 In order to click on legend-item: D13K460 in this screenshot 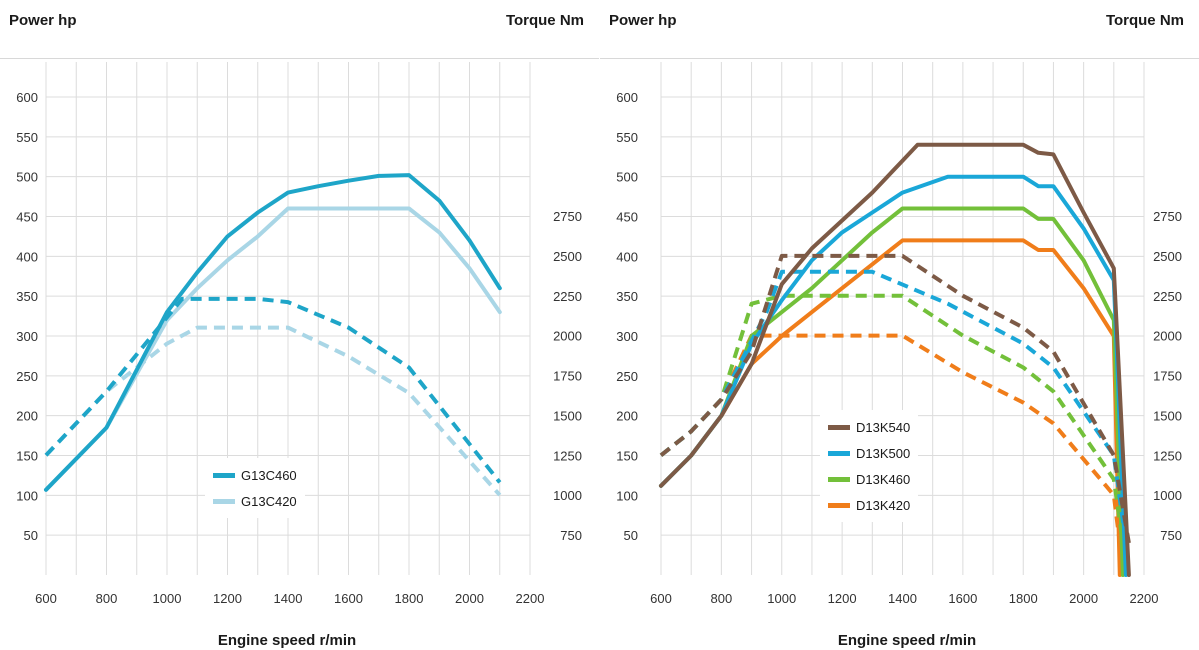, I will do `click(869, 479)`.